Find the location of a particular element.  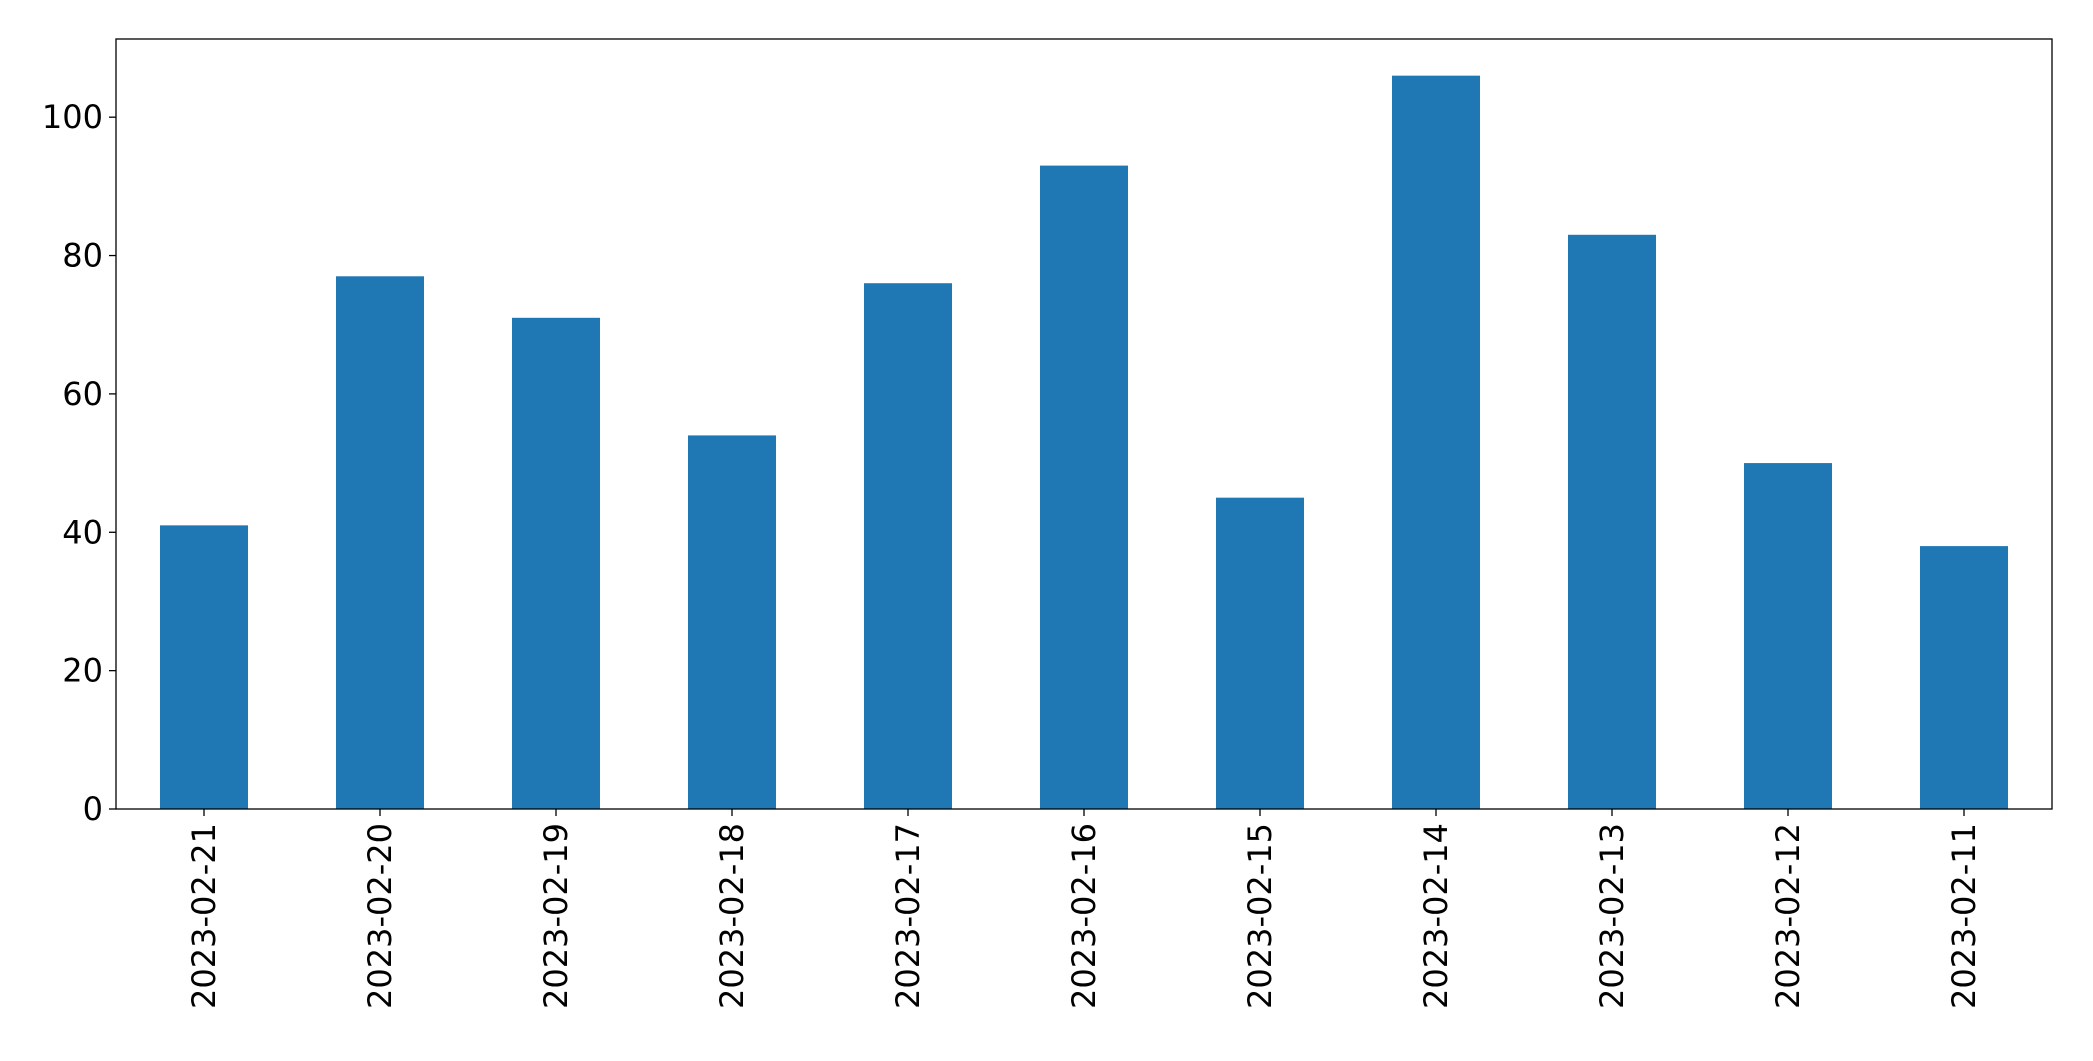

x-tick-label: 2023-02-13 is located at coordinates (1612, 916).